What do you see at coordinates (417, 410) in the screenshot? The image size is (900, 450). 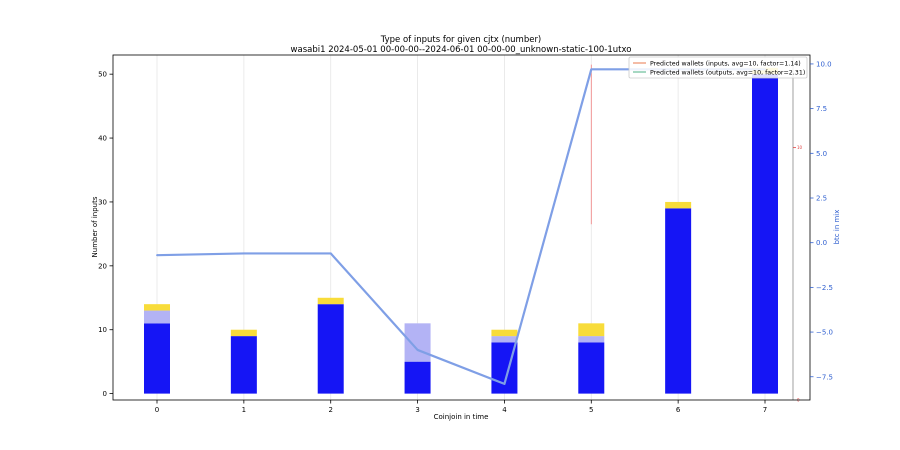 I see `x-tick-label: 3` at bounding box center [417, 410].